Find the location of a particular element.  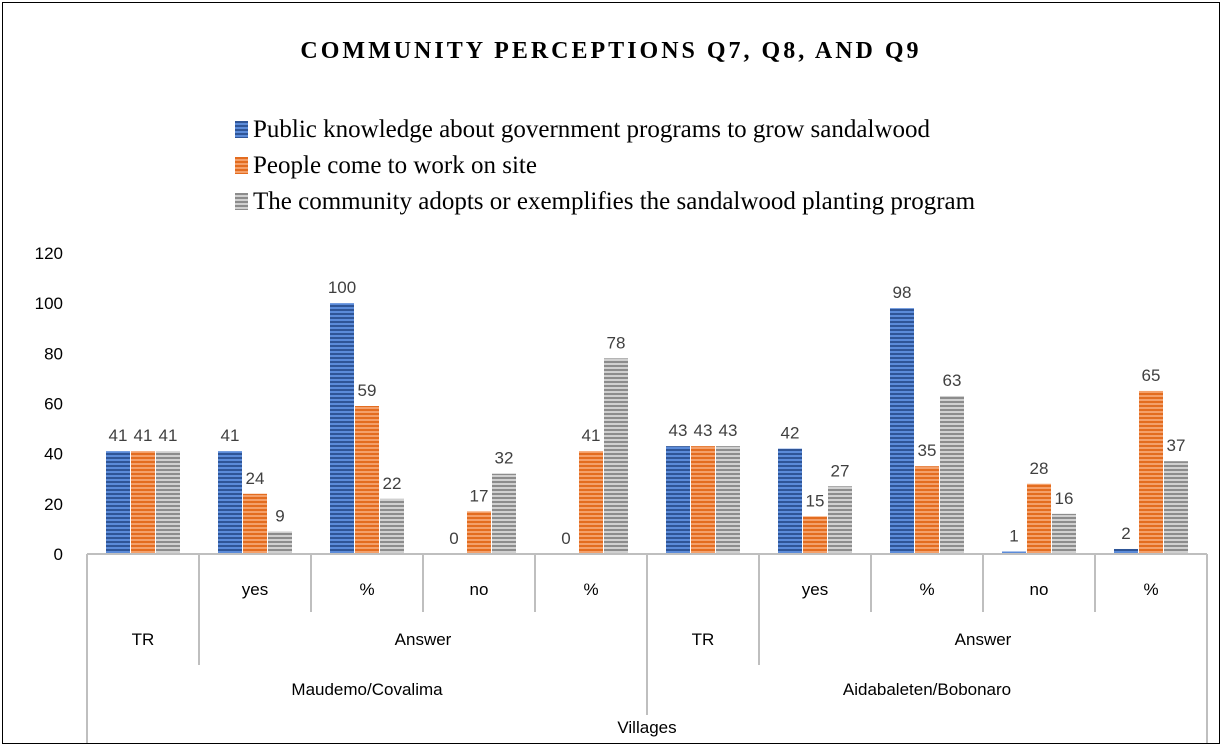

data-label: 32 is located at coordinates (504, 458).